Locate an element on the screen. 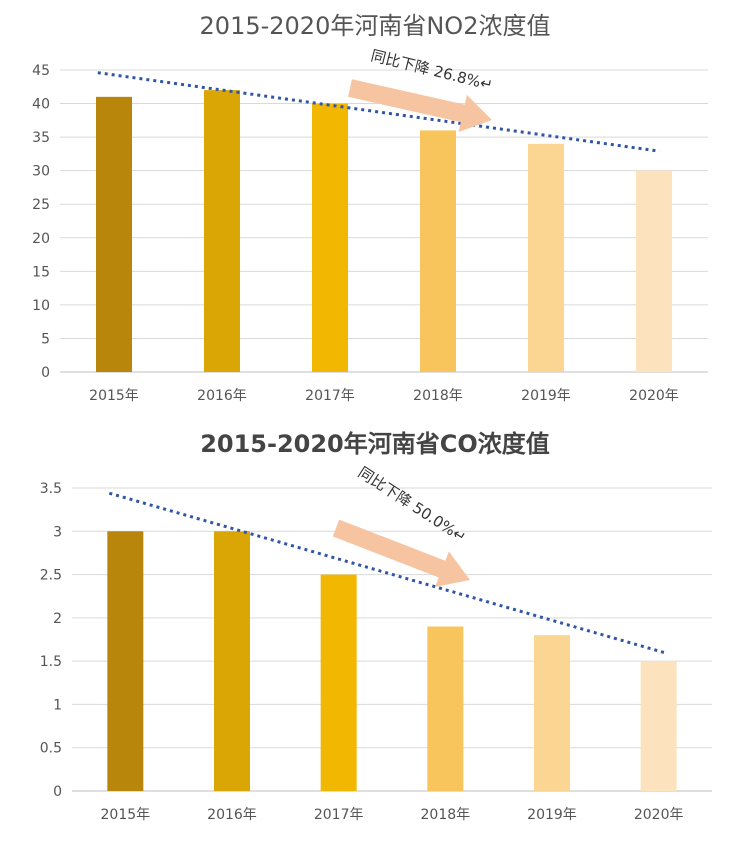  co-chart-title: 2015-2020年河南省CO浓度值 is located at coordinates (375, 444).